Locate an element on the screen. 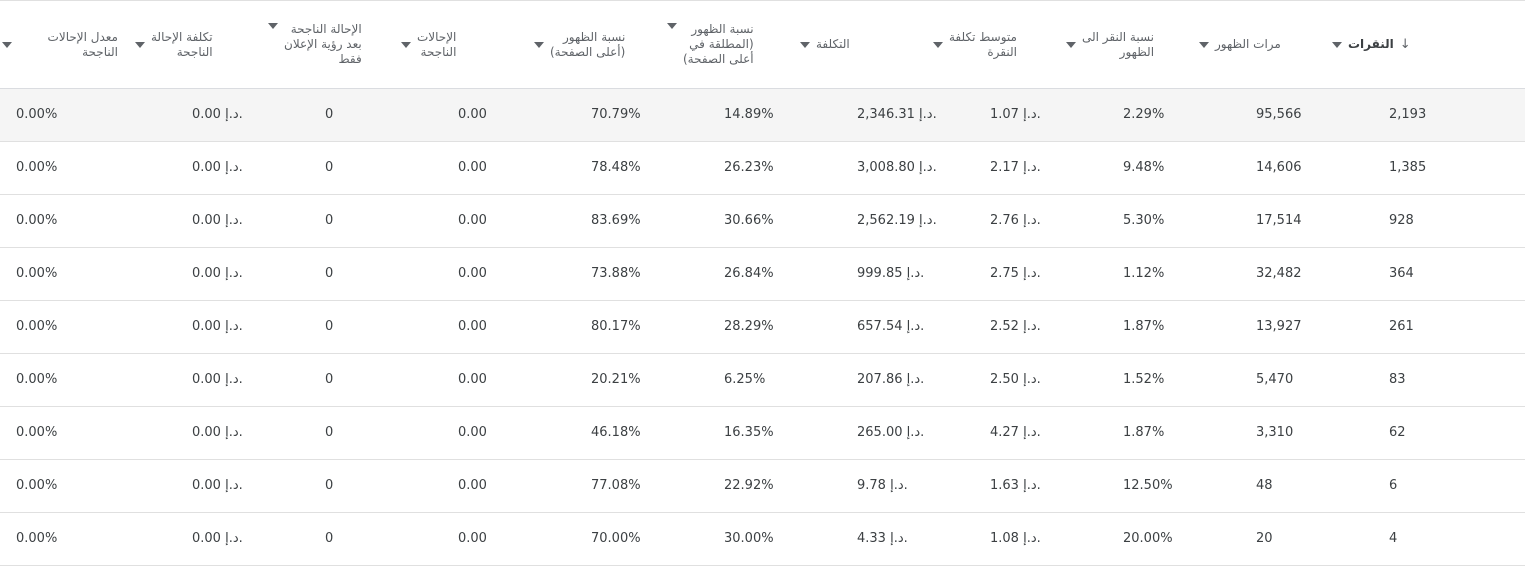 The image size is (1525, 566). cell-clicks: 4 is located at coordinates (1393, 538).